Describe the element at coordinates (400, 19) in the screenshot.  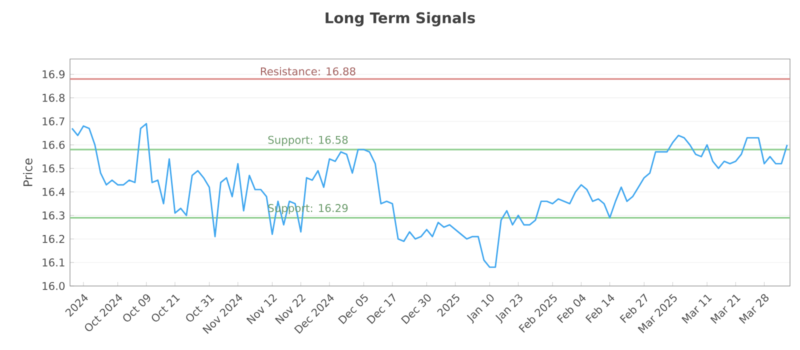
I see `chart-title: Long Term Signals` at that location.